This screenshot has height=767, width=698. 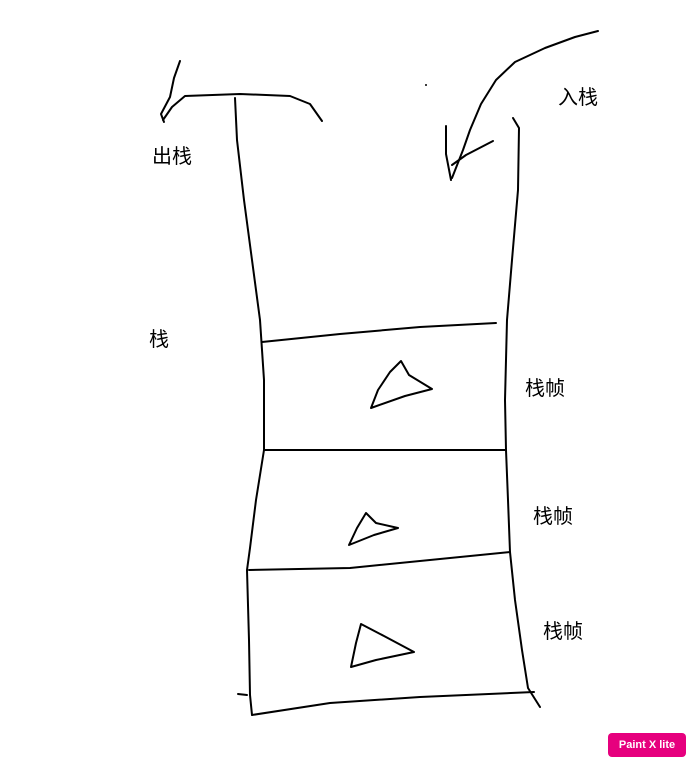 I want to click on stack-bottom-tick, so click(x=242, y=694).